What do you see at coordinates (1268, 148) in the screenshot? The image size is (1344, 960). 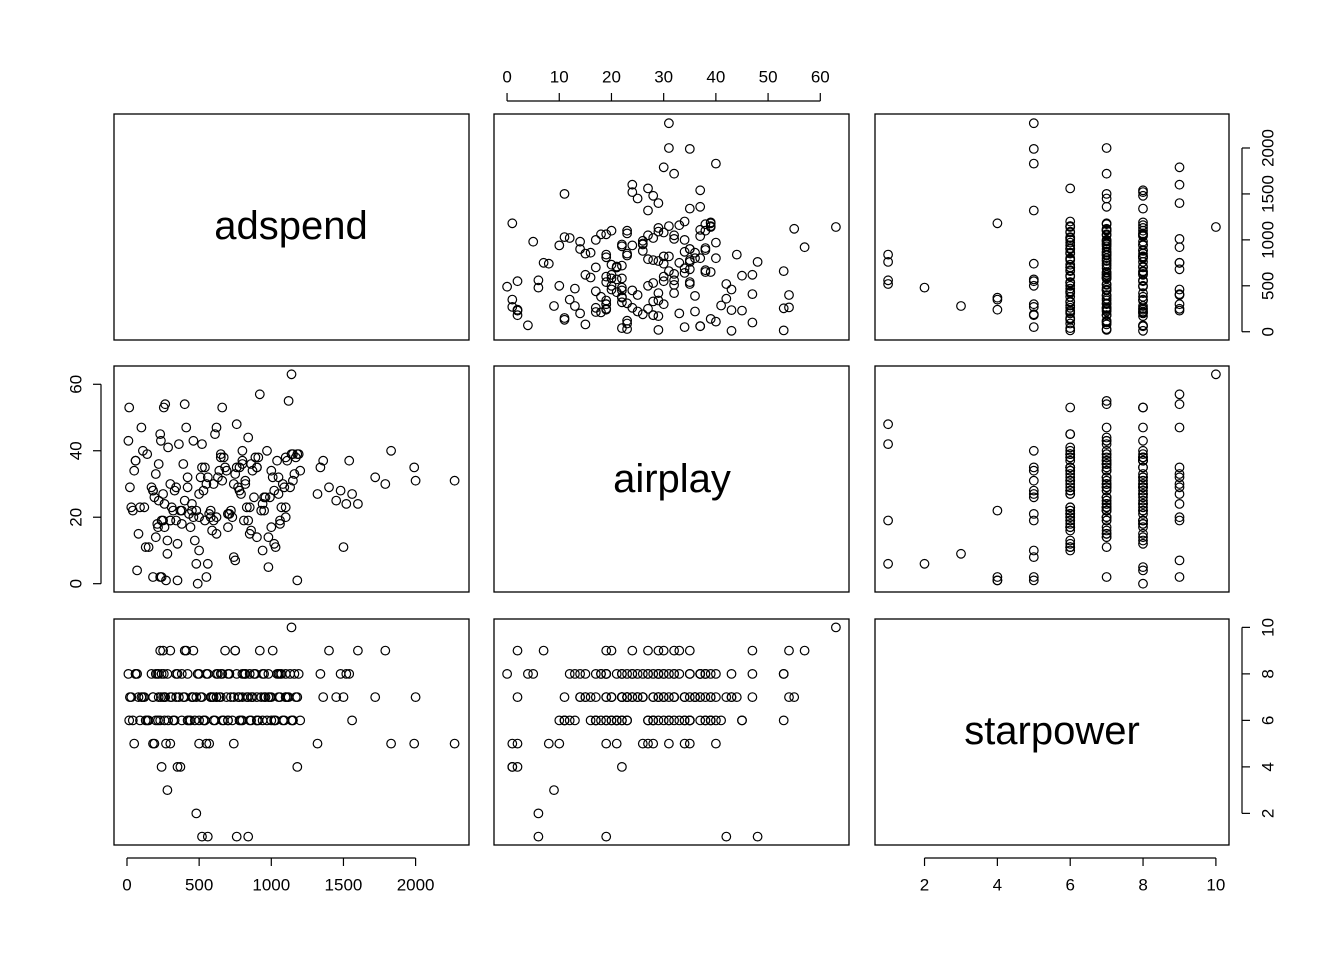 I see `tick-label: 2000` at bounding box center [1268, 148].